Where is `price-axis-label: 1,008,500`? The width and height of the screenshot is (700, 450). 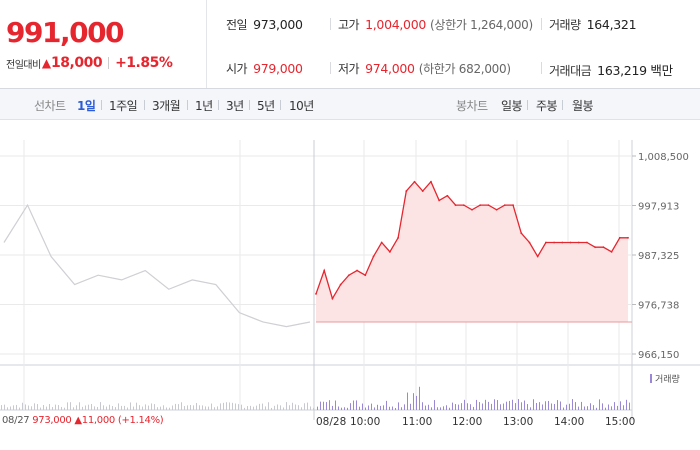 price-axis-label: 1,008,500 is located at coordinates (663, 157).